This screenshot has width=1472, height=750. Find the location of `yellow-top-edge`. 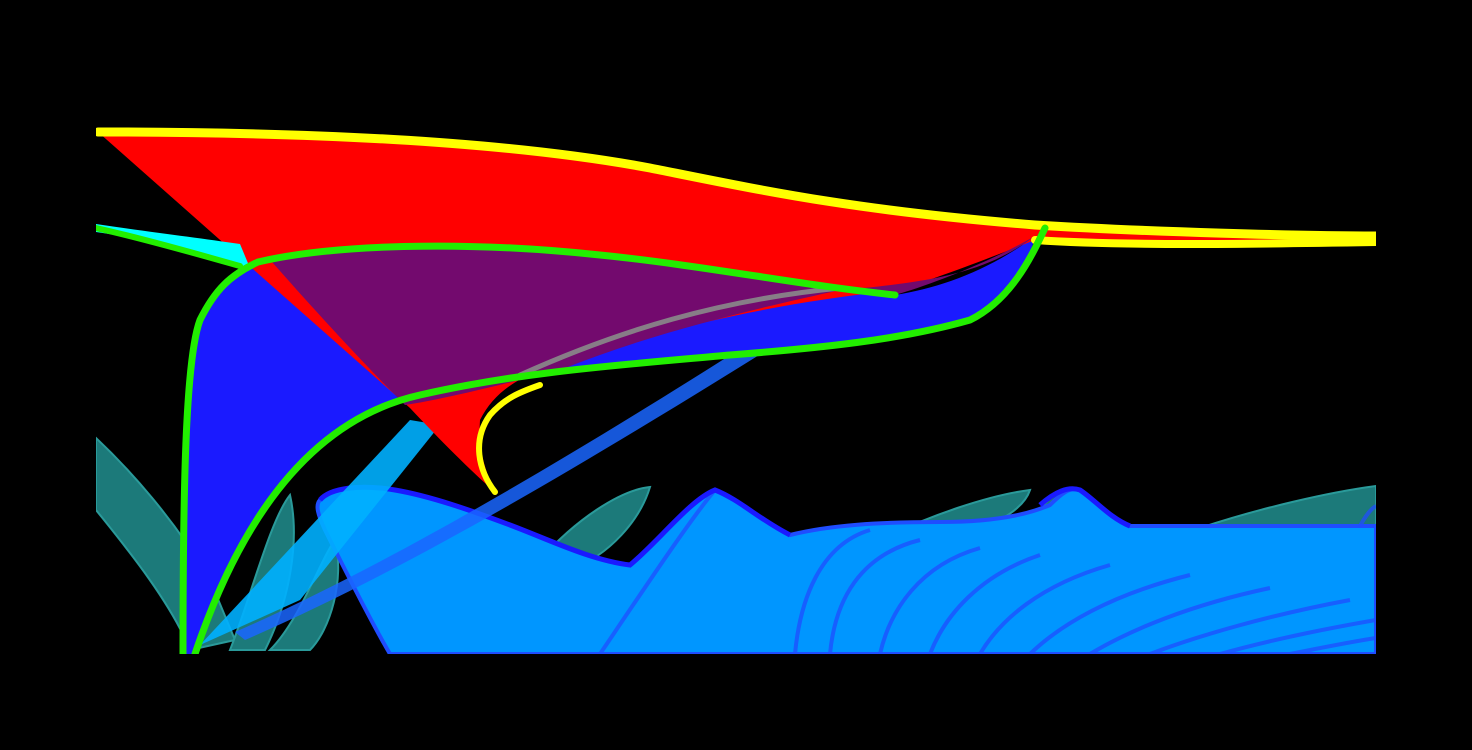

yellow-top-edge is located at coordinates (736, 184).